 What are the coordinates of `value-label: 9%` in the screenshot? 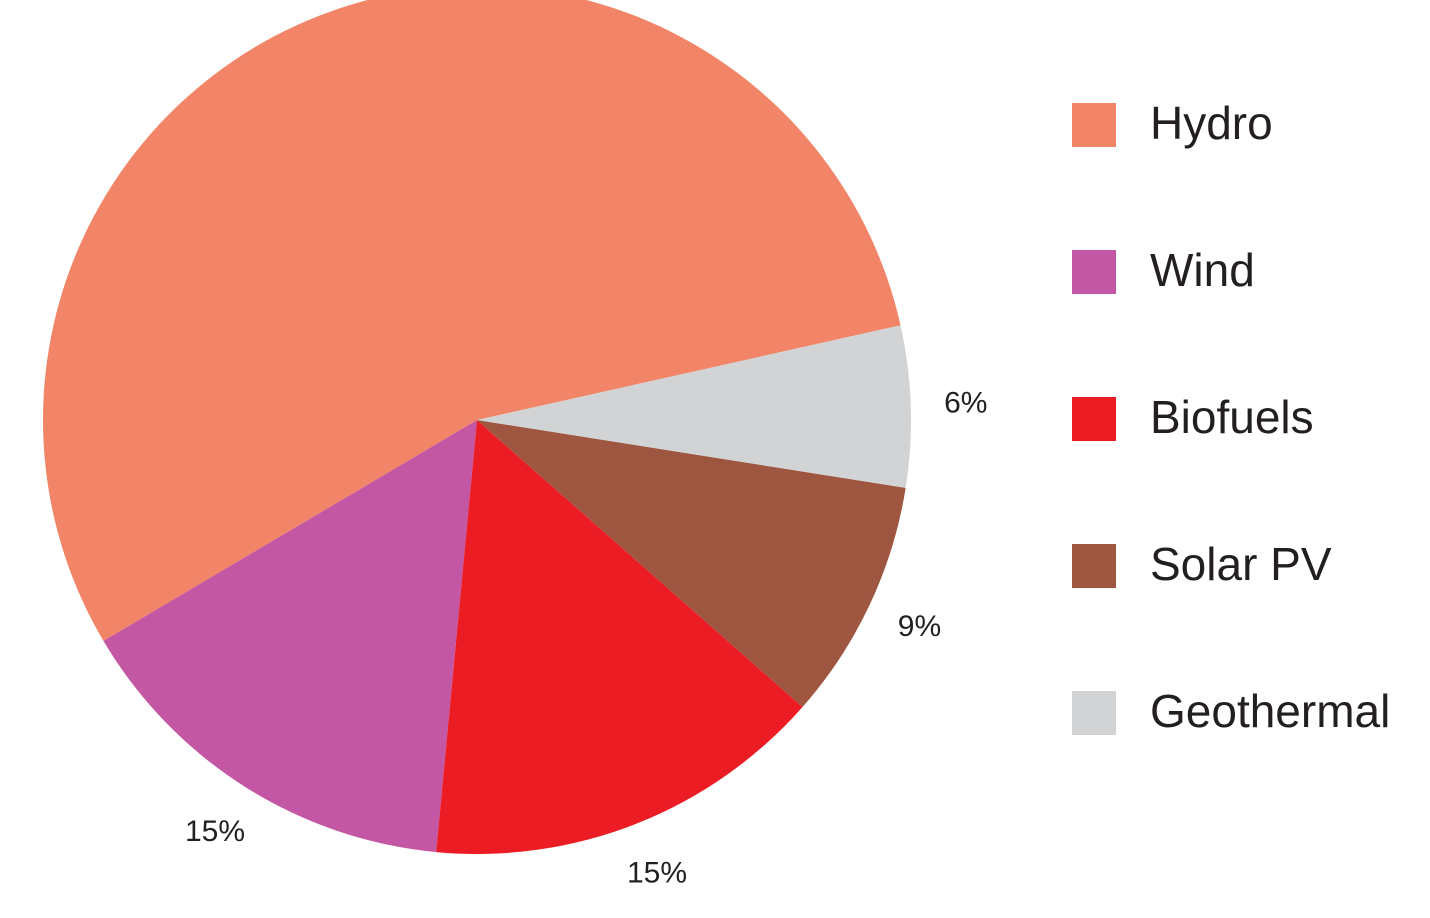 It's located at (919, 626).